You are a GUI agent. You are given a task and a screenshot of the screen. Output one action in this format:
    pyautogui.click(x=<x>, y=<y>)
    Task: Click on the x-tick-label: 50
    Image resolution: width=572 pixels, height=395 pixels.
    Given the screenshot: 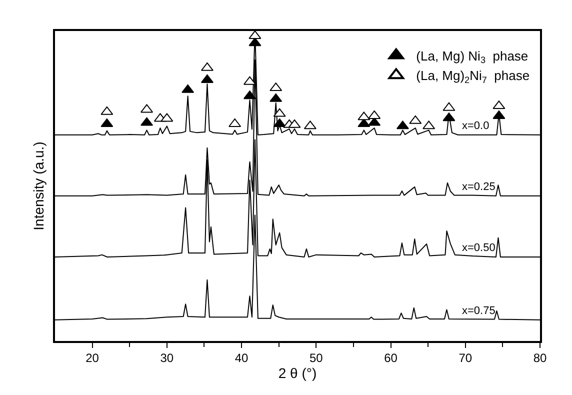 What is the action you would take?
    pyautogui.click(x=316, y=358)
    